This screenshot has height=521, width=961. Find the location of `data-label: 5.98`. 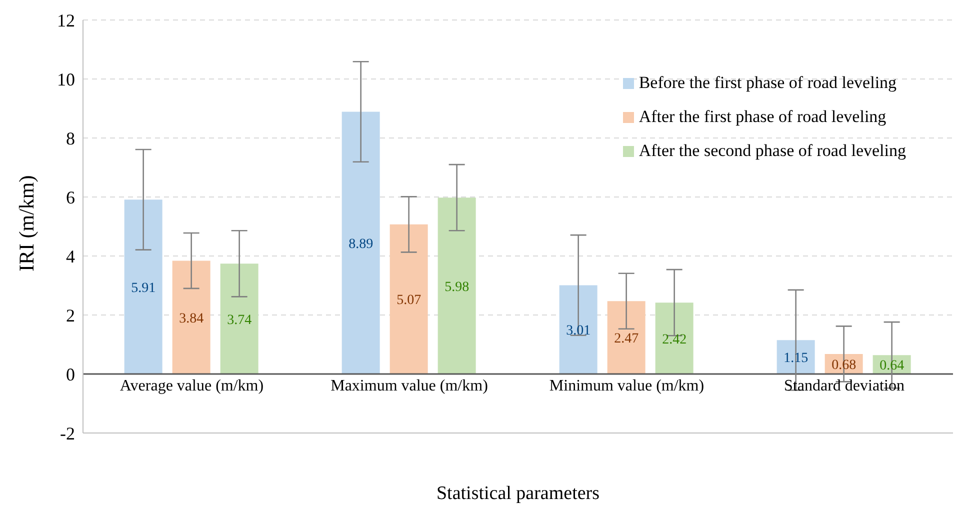

data-label: 5.98 is located at coordinates (457, 287).